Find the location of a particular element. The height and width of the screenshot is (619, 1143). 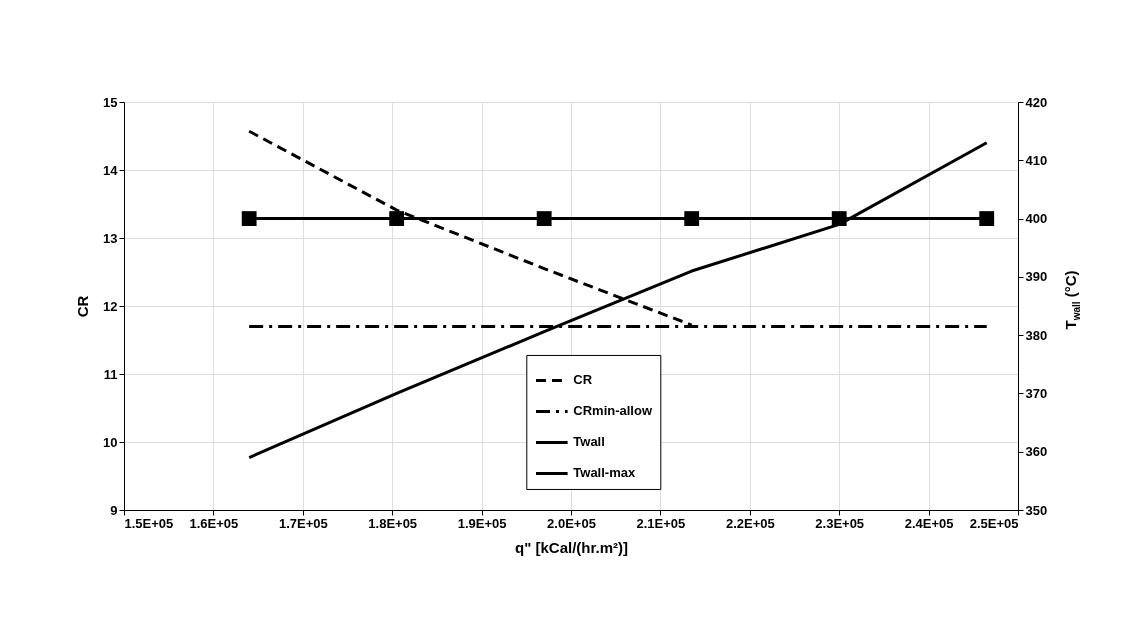

y2-tick-label: 370 is located at coordinates (1036, 393).